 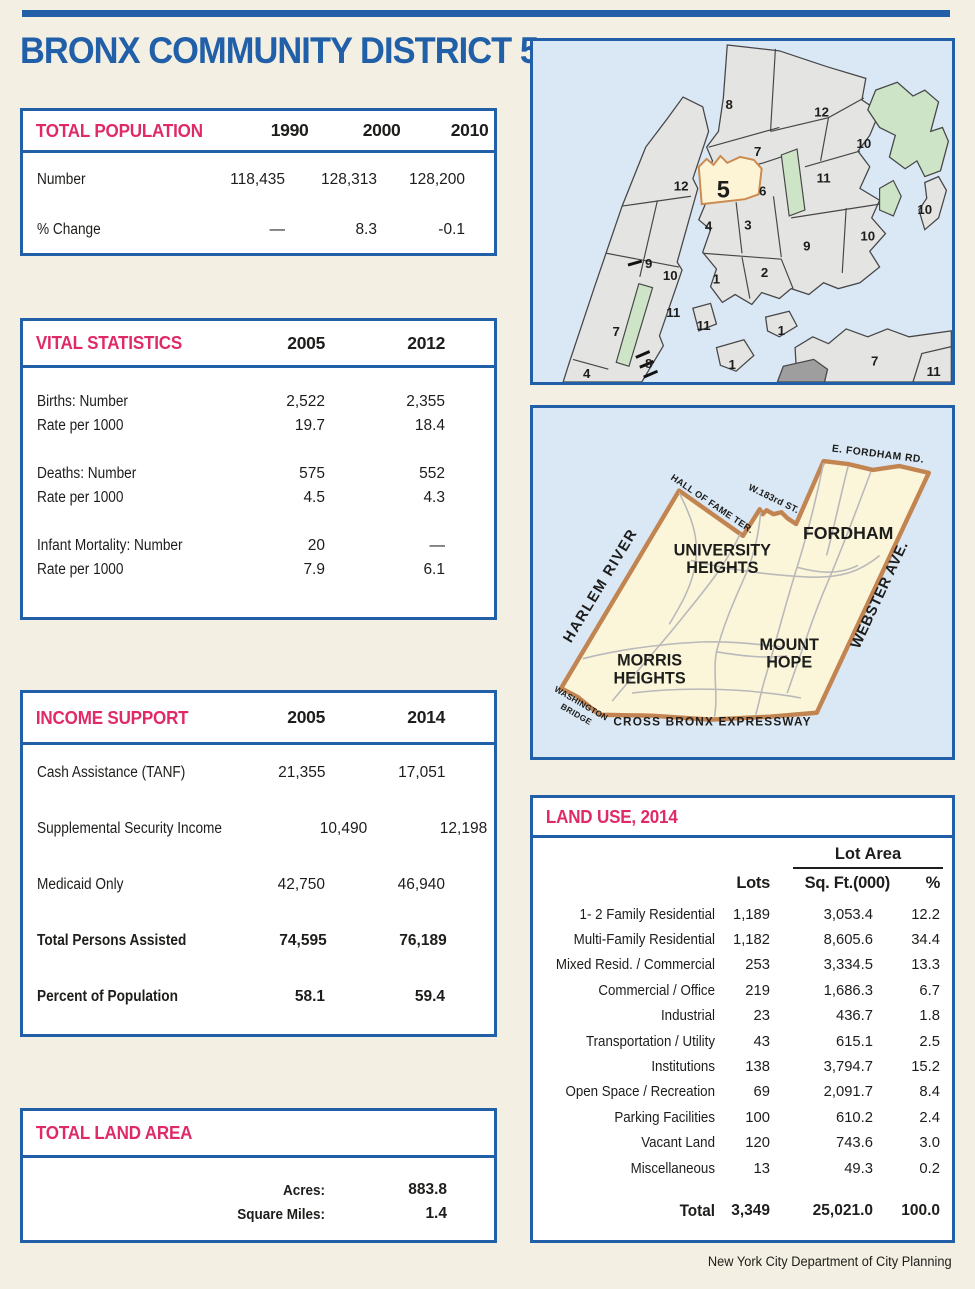 I want to click on land-use-total-lots: 3,349, so click(x=750, y=1210).